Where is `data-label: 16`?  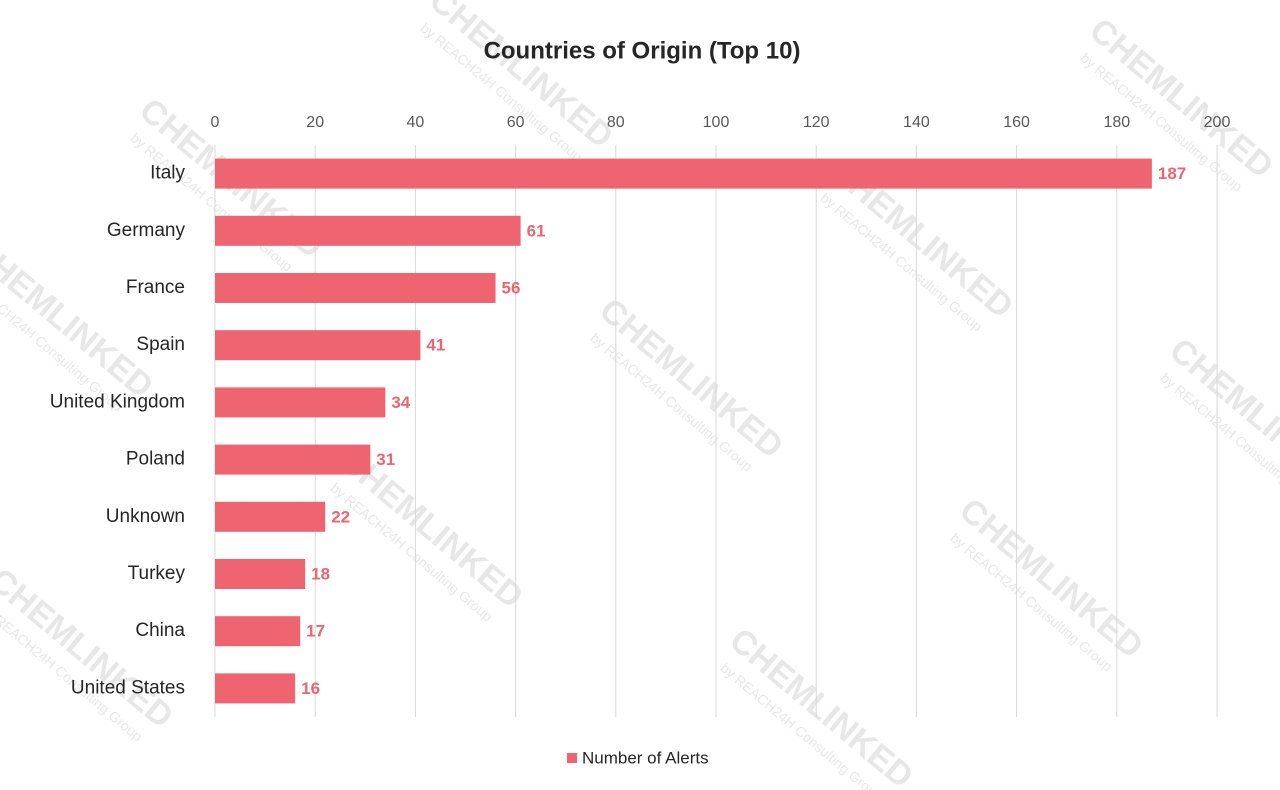 data-label: 16 is located at coordinates (310, 688).